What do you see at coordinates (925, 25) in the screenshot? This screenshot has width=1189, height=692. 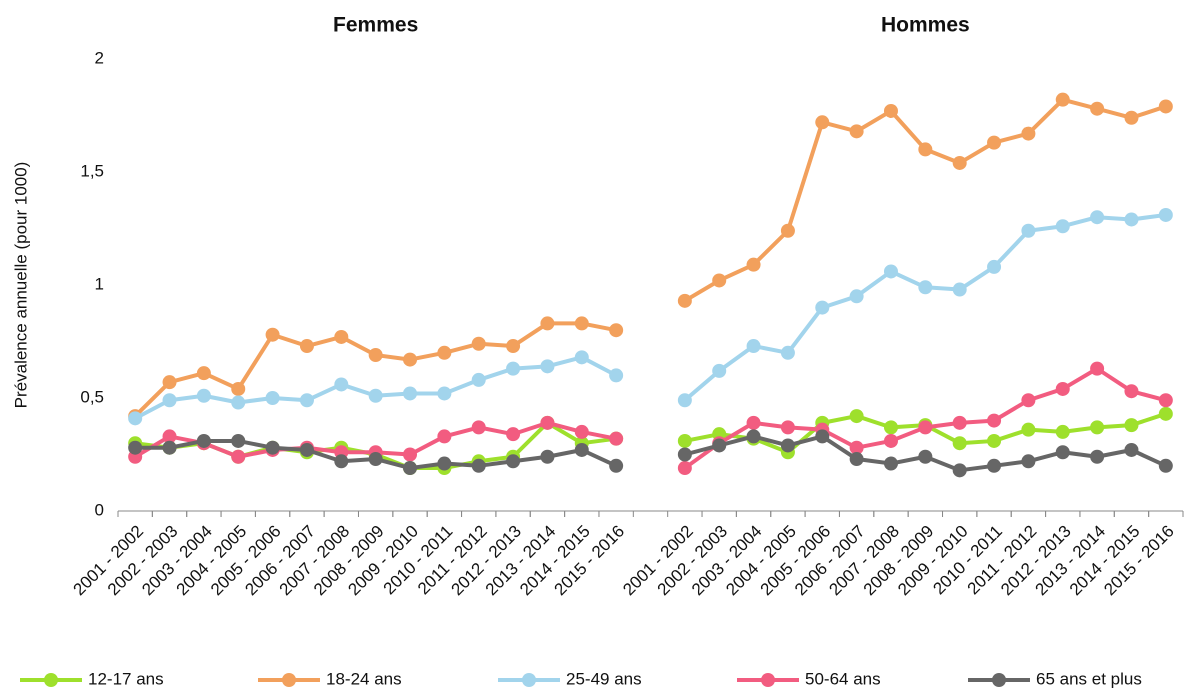 I see `group-title: Hommes` at bounding box center [925, 25].